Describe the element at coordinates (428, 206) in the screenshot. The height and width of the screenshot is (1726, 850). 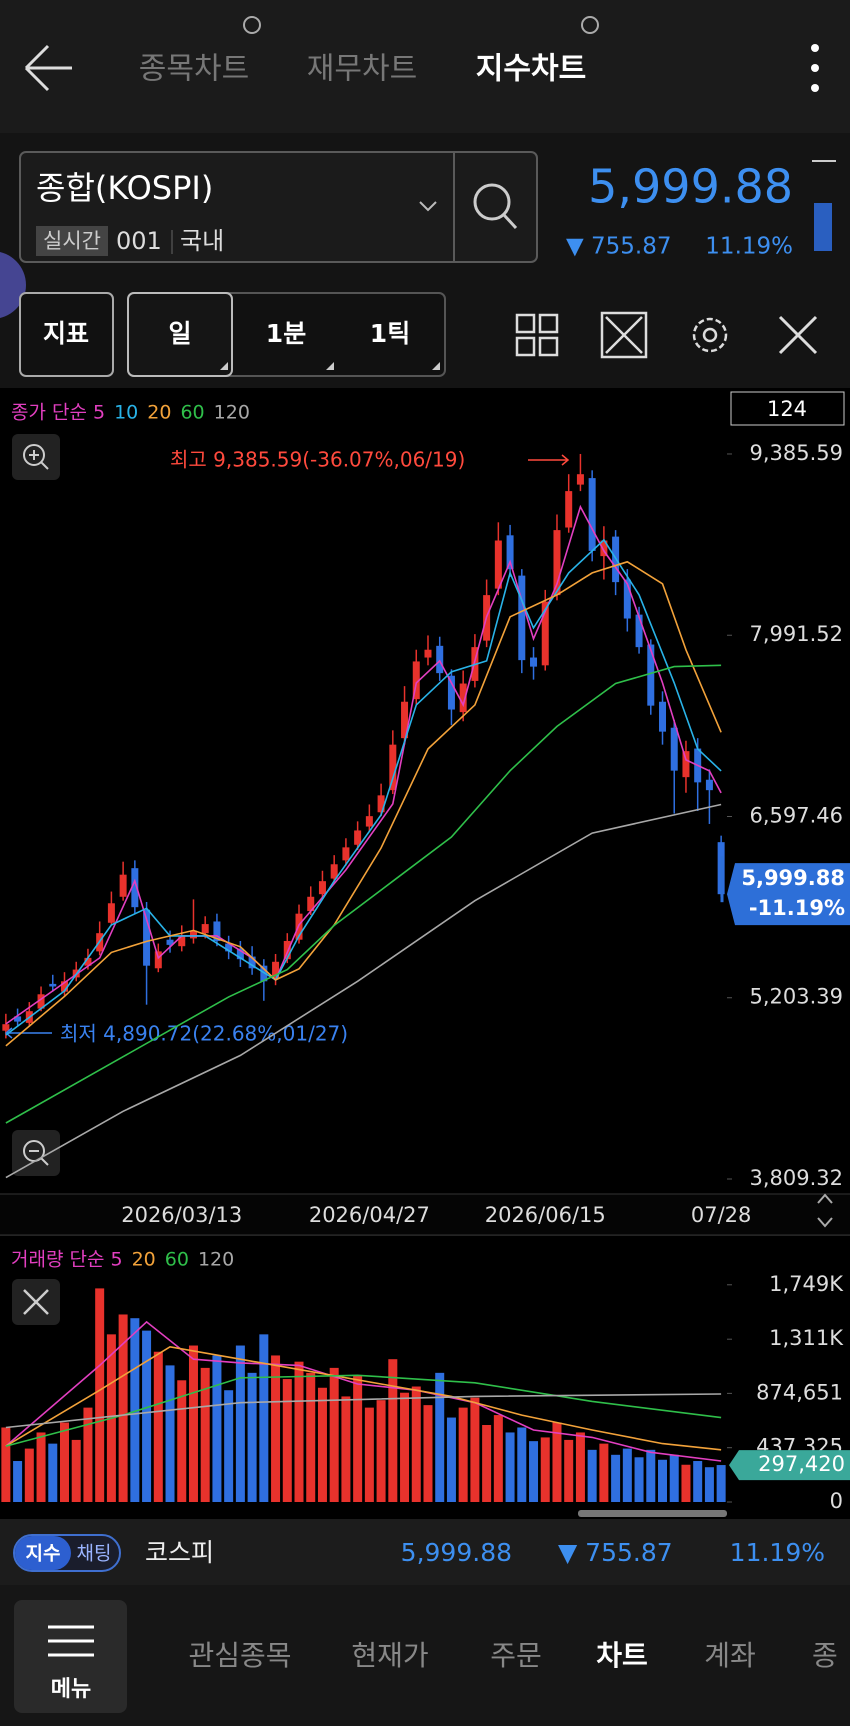
I see `dropdown-chevron` at that location.